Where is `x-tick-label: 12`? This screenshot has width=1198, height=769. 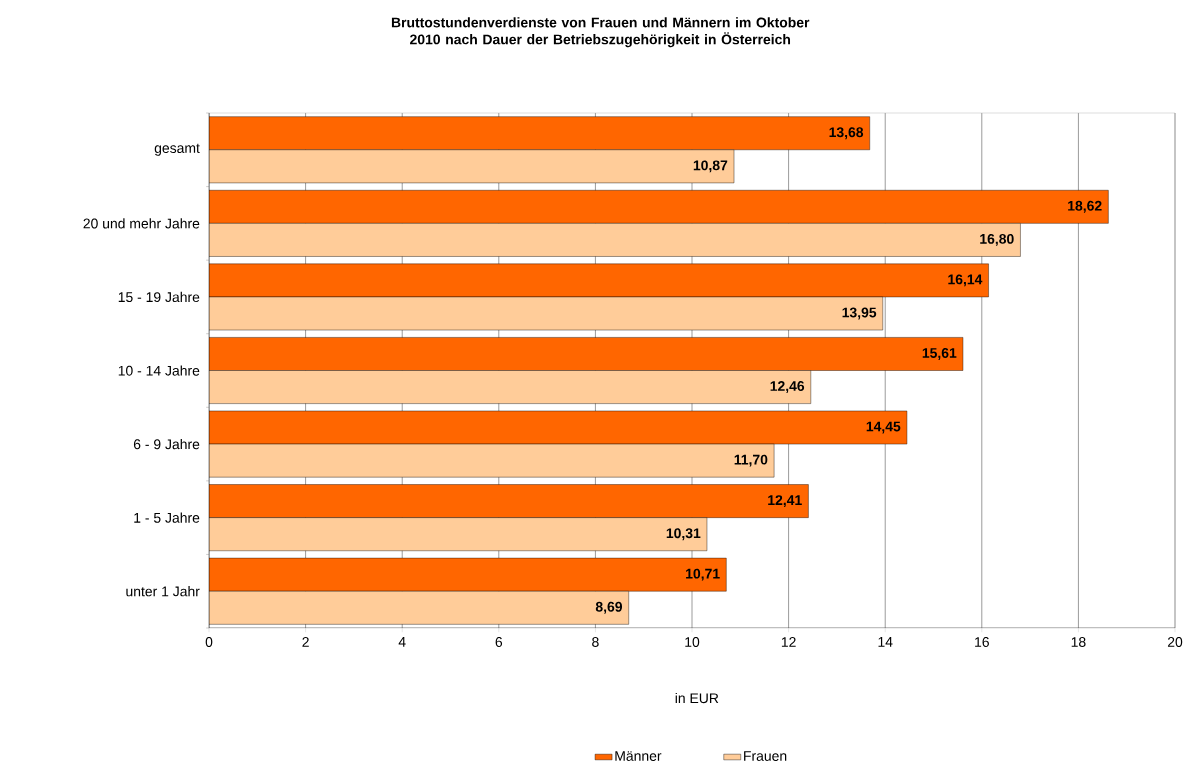
x-tick-label: 12 is located at coordinates (788, 642).